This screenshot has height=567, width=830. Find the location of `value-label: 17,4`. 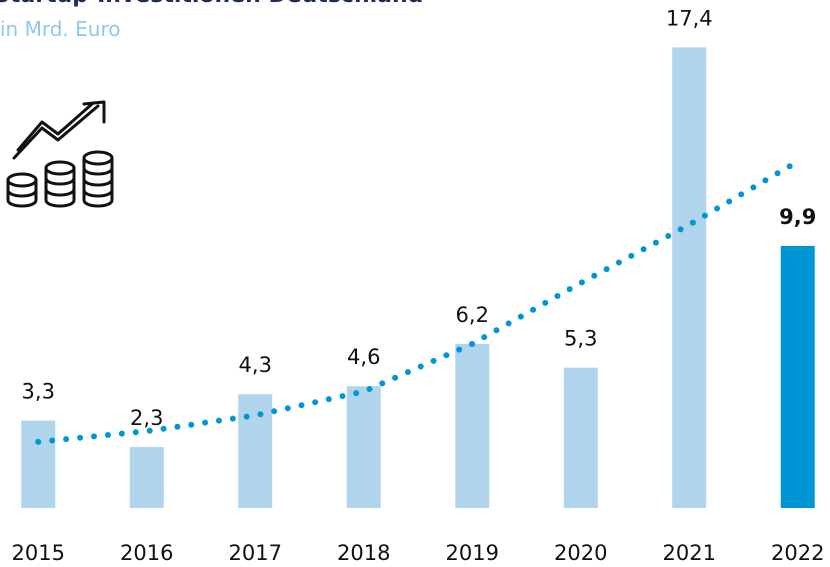

value-label: 17,4 is located at coordinates (689, 18).